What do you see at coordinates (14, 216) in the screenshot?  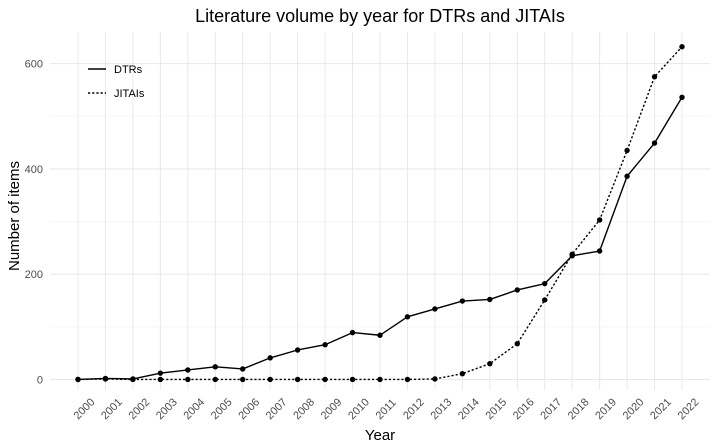 I see `y-axis-title: Number of items` at bounding box center [14, 216].